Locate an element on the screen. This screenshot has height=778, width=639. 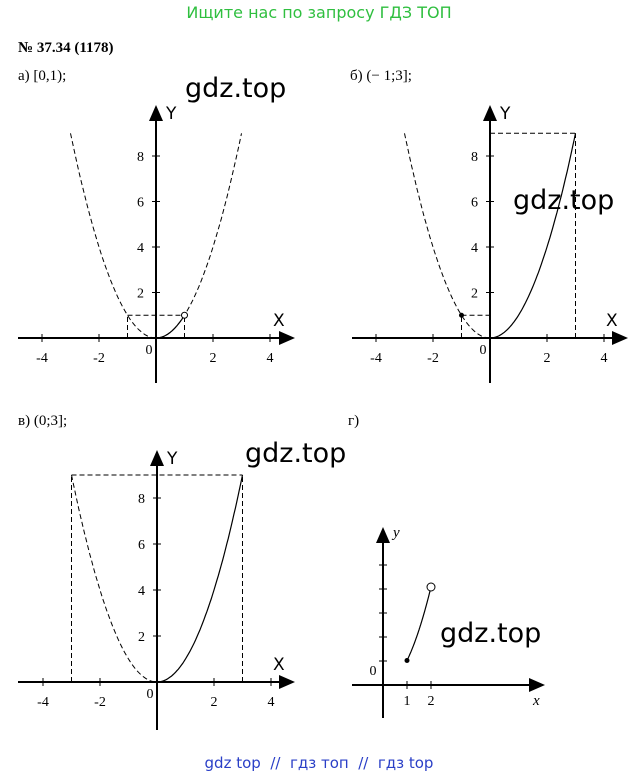
header: Ищите нас по запросу ГДЗ ТОП is located at coordinates (318, 12).